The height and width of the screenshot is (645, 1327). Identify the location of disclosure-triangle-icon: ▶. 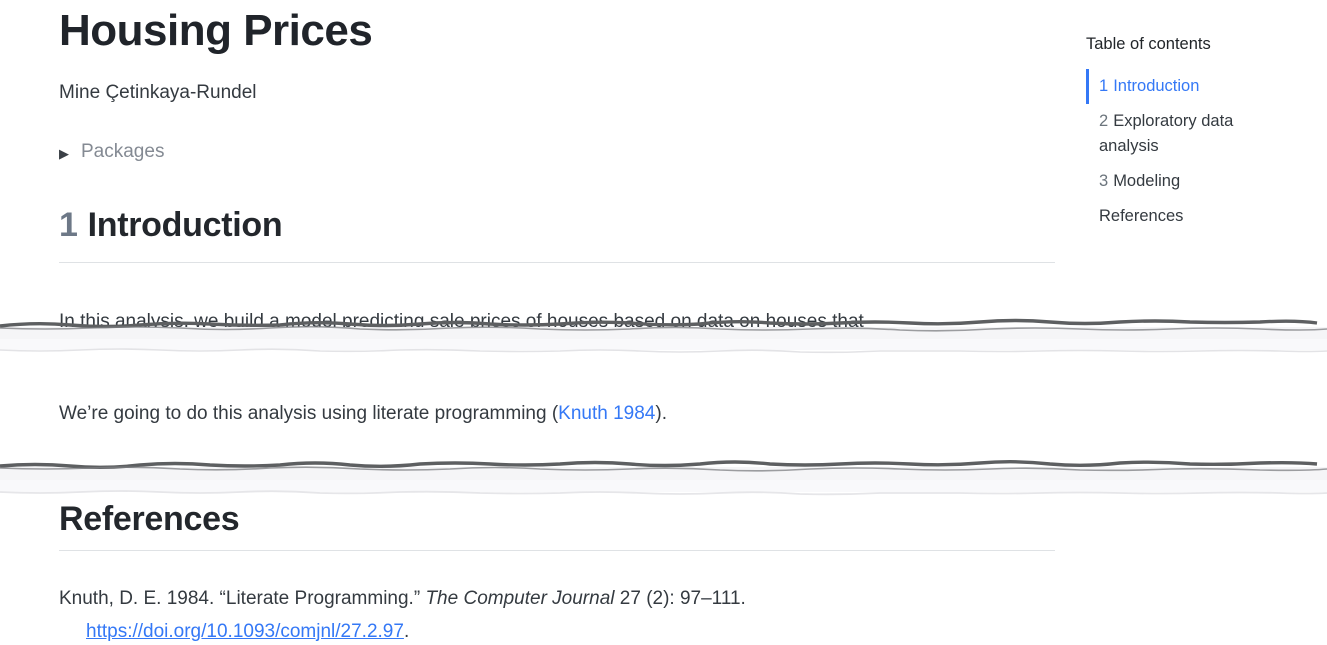
(64, 153).